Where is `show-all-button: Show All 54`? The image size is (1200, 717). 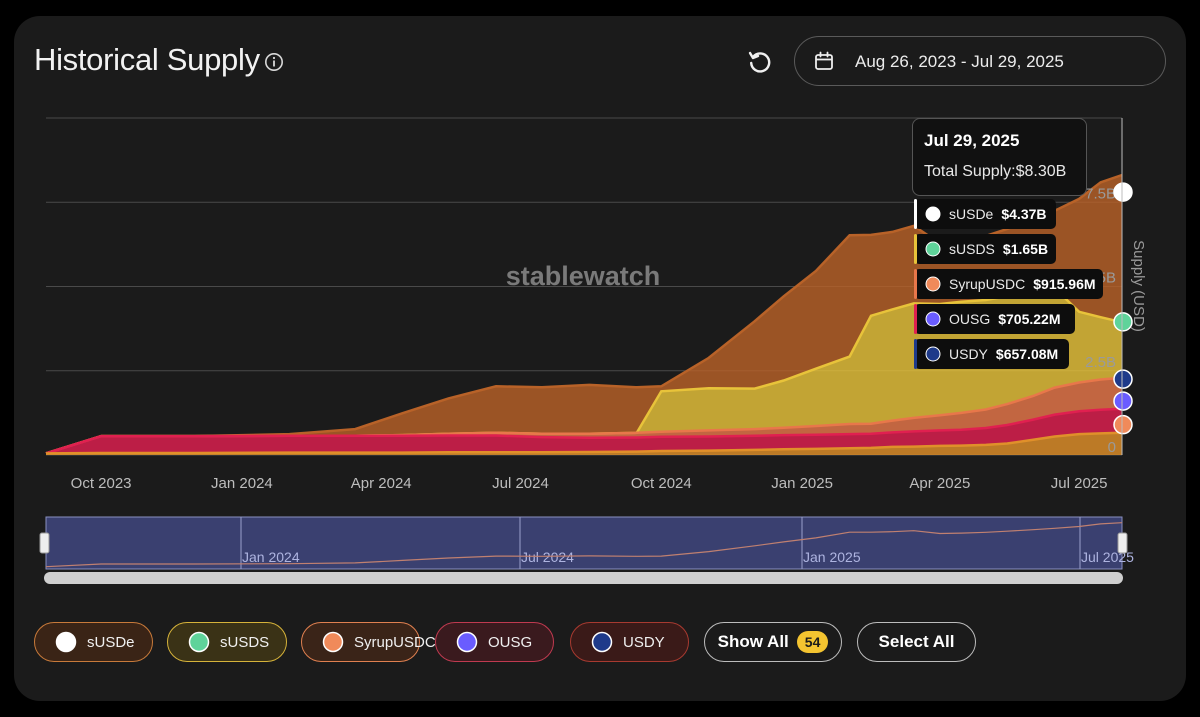 show-all-button: Show All 54 is located at coordinates (773, 642).